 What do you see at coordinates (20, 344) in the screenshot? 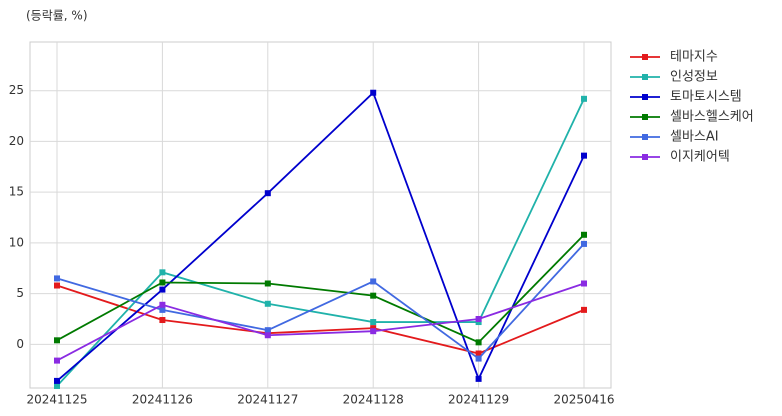
I see `y-tick-label: 0` at bounding box center [20, 344].